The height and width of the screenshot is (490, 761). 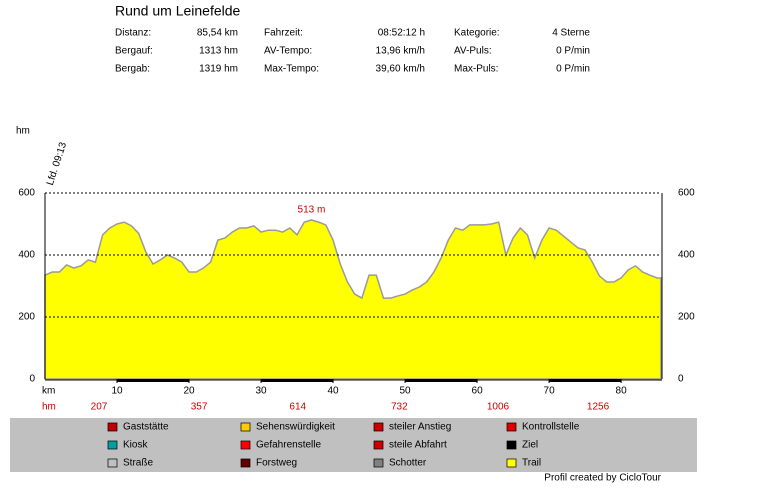 What do you see at coordinates (295, 427) in the screenshot?
I see `legend-label: Sehenswürdigkeit` at bounding box center [295, 427].